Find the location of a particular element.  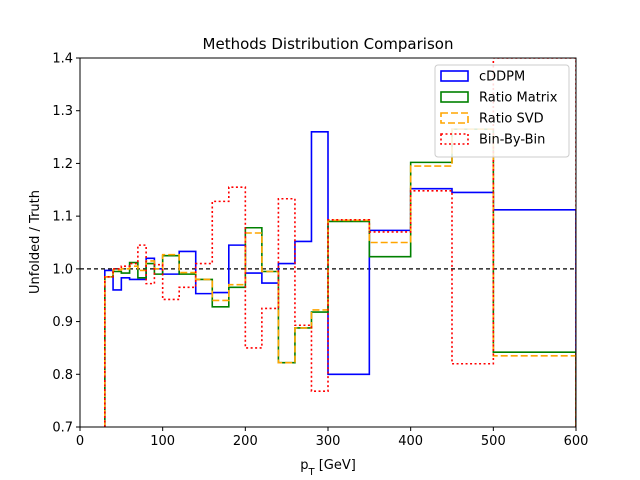

x-axis-label-main: p is located at coordinates (304, 465).